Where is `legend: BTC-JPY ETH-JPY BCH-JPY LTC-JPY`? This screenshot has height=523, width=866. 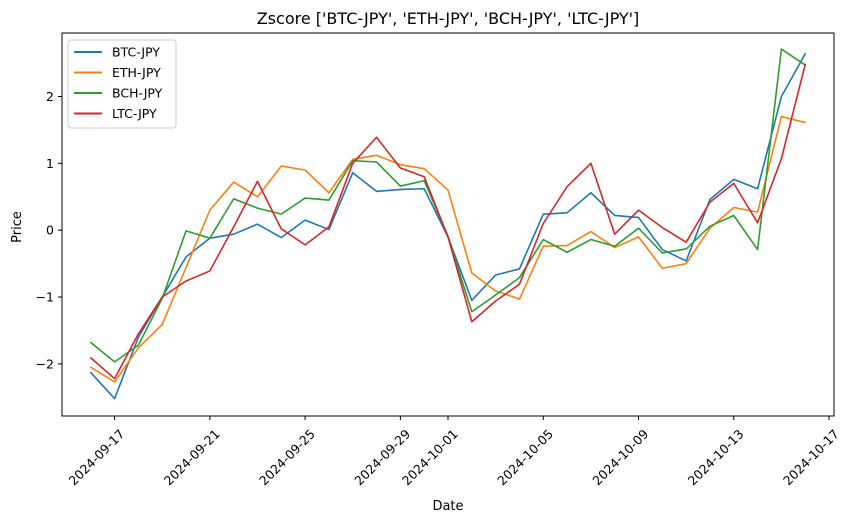 legend: BTC-JPY ETH-JPY BCH-JPY LTC-JPY is located at coordinates (122, 84).